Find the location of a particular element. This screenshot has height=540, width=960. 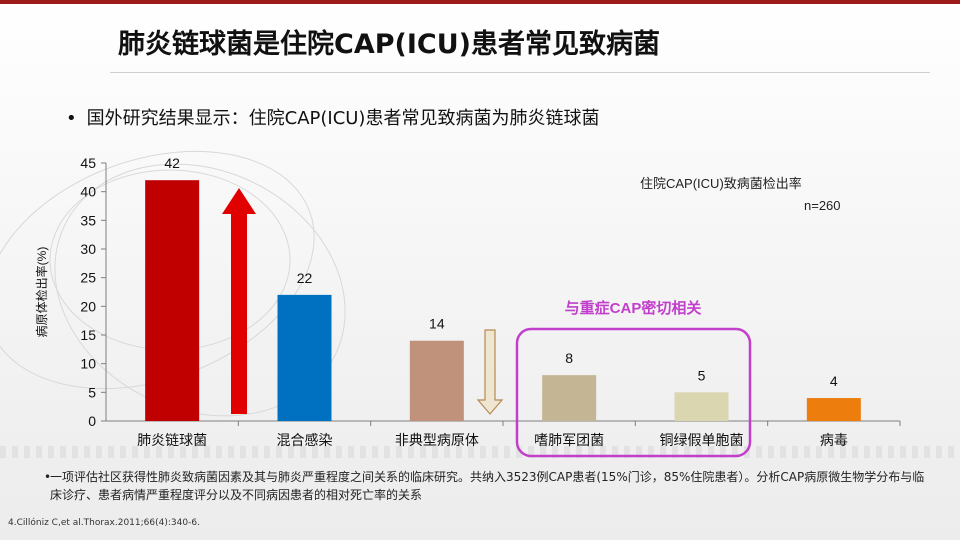

x-category-label: 混合感染 is located at coordinates (305, 440).